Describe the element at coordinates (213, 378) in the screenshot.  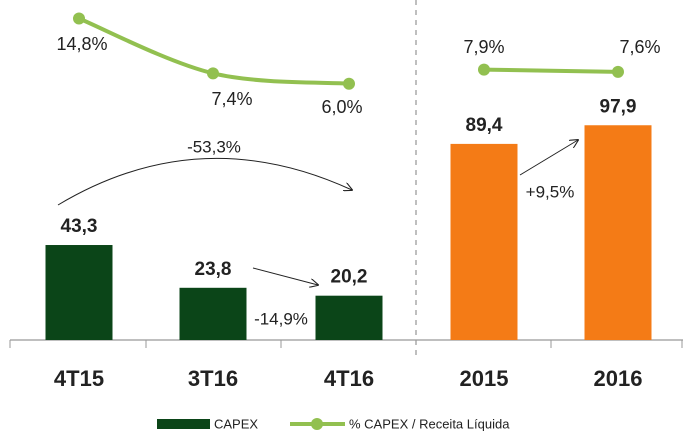
I see `x-tick-label: 3T16` at that location.